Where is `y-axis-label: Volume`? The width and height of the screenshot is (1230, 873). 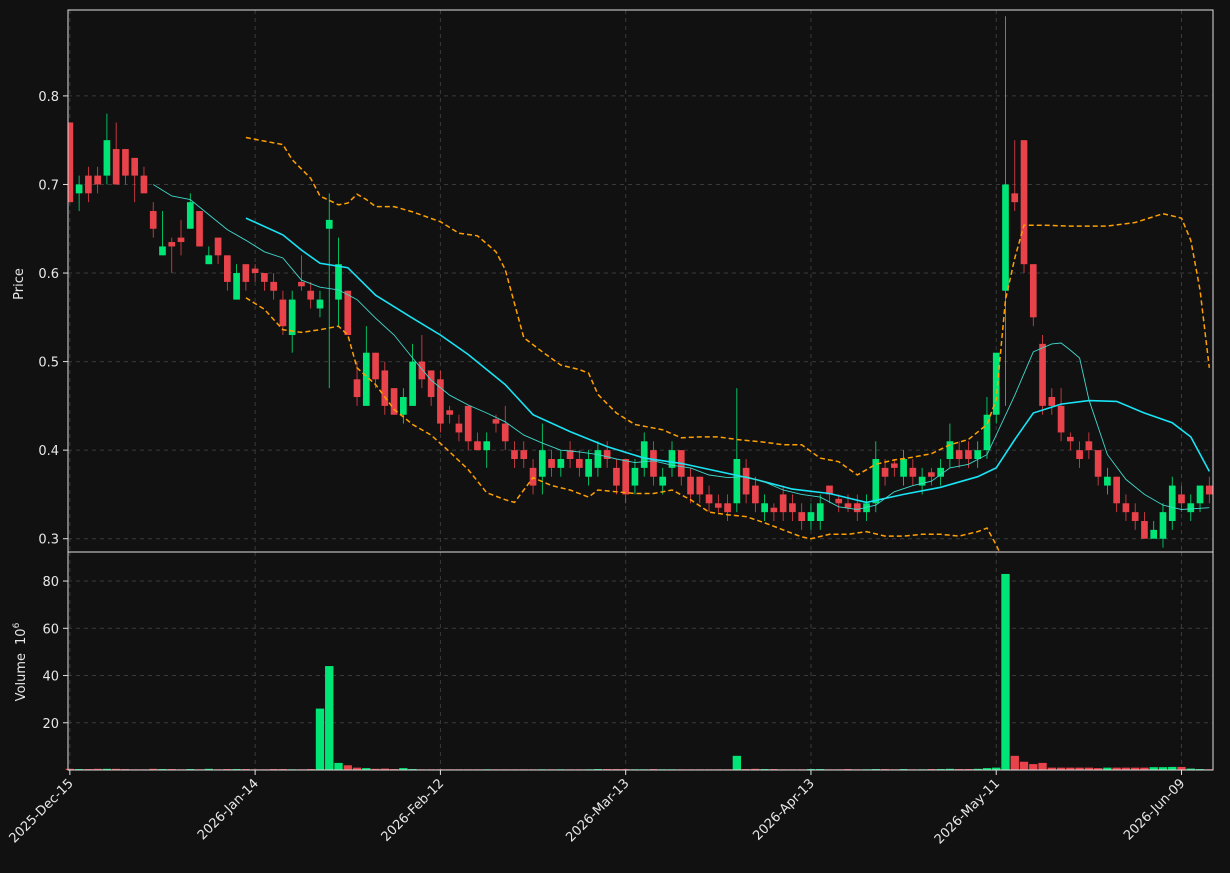
y-axis-label: Volume is located at coordinates (21, 677).